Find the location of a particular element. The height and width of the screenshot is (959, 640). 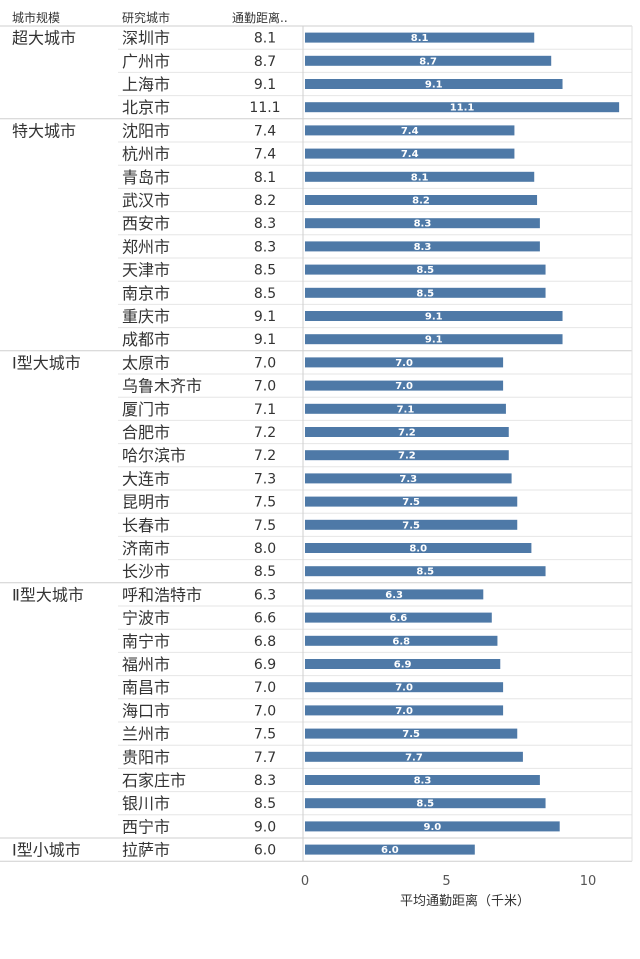

value-label: 7.7 is located at coordinates (265, 758).